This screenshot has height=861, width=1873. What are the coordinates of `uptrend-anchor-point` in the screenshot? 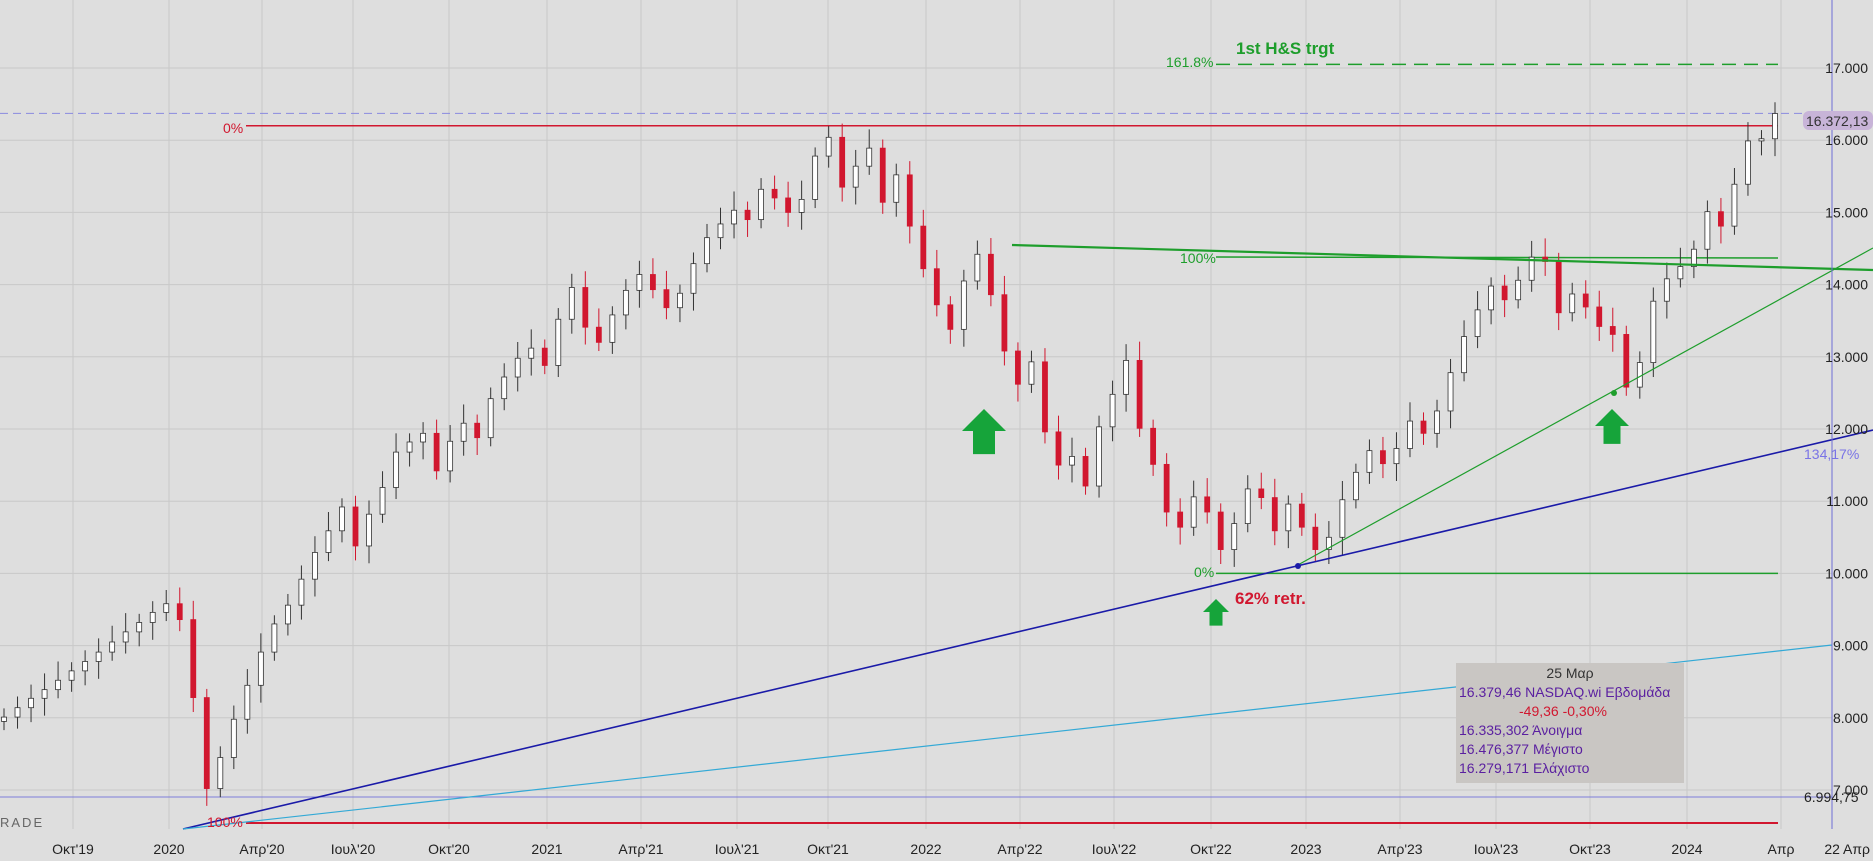 It's located at (1614, 393).